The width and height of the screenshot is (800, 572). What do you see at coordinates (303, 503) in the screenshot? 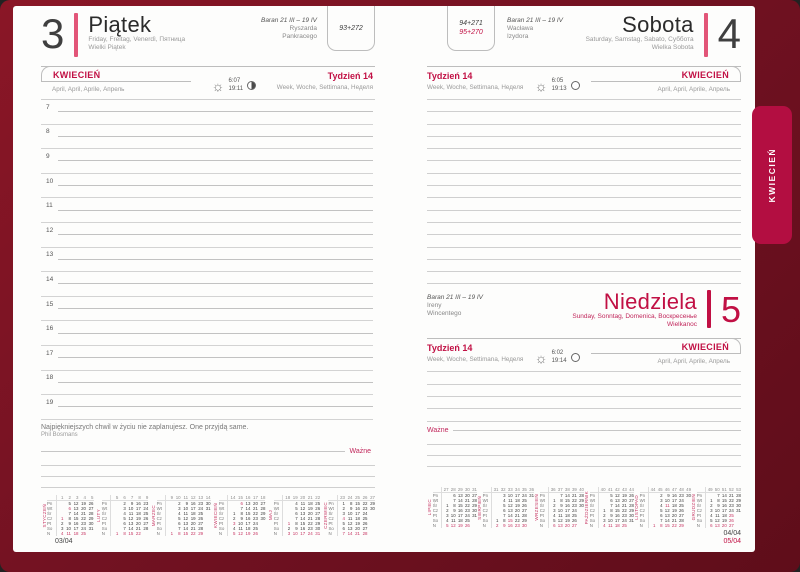
I see `day-cell: 11` at bounding box center [303, 503].